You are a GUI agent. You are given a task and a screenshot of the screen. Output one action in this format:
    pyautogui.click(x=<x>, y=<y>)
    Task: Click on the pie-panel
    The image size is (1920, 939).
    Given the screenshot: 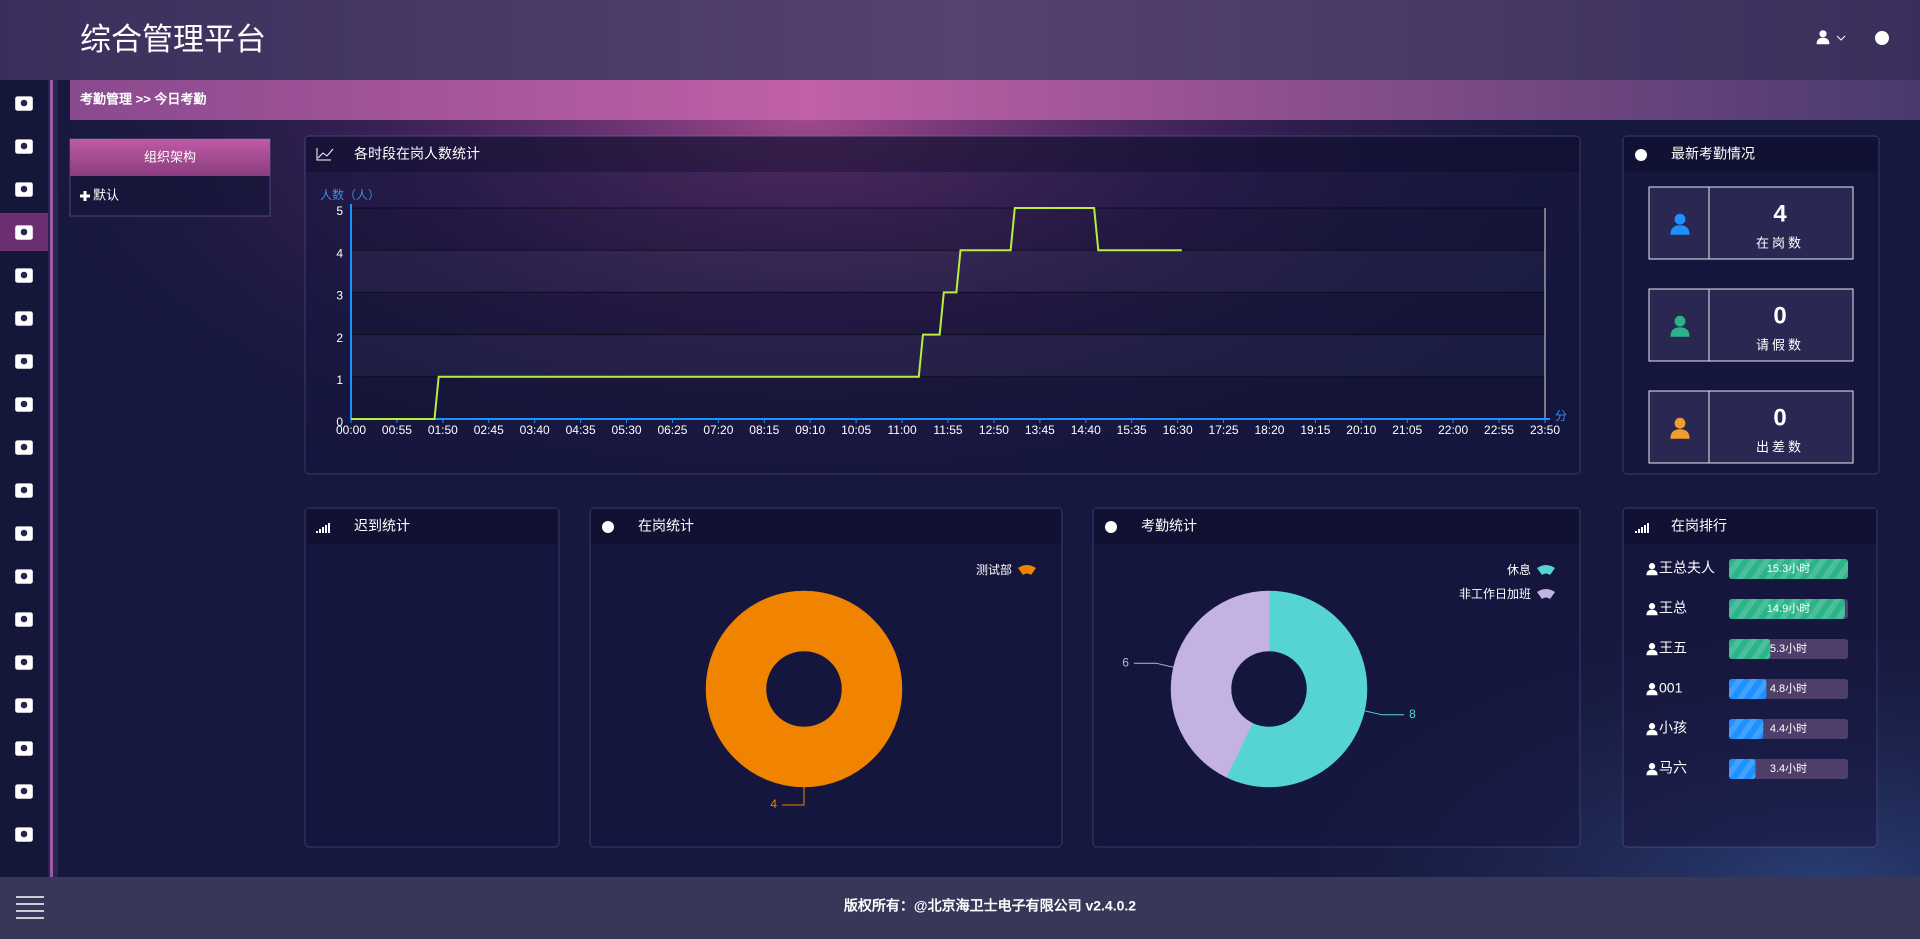 What is the action you would take?
    pyautogui.click(x=826, y=677)
    